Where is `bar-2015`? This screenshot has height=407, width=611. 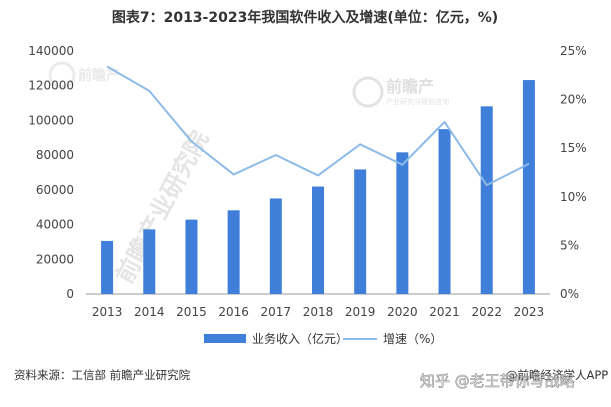
bar-2015 is located at coordinates (191, 256).